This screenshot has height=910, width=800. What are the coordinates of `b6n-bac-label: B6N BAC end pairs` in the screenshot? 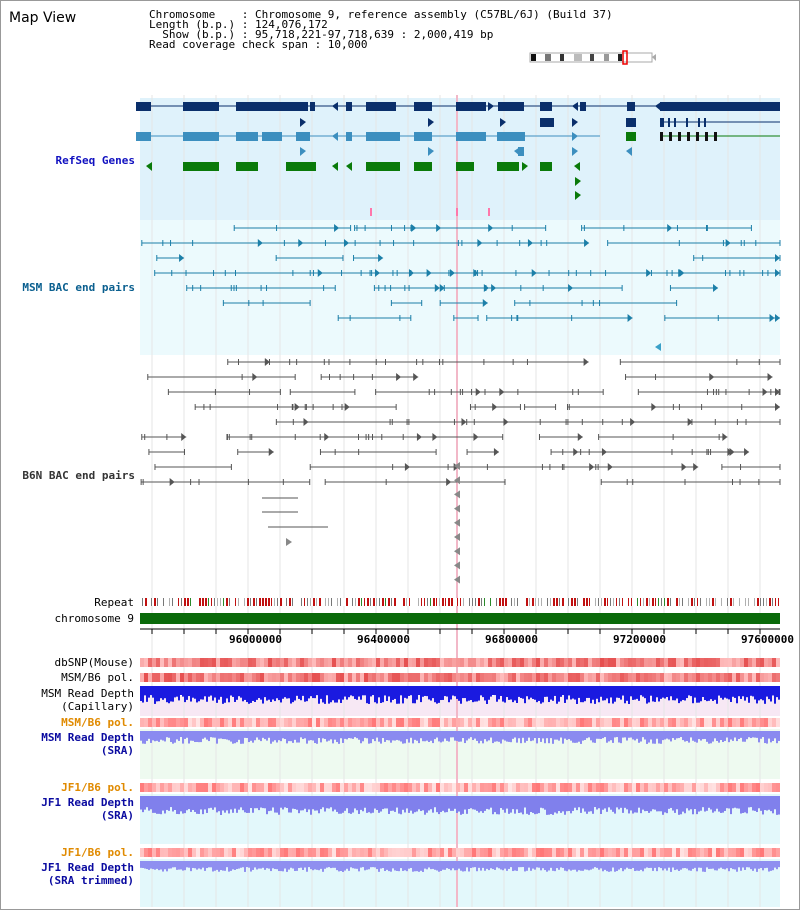 It's located at (78, 475).